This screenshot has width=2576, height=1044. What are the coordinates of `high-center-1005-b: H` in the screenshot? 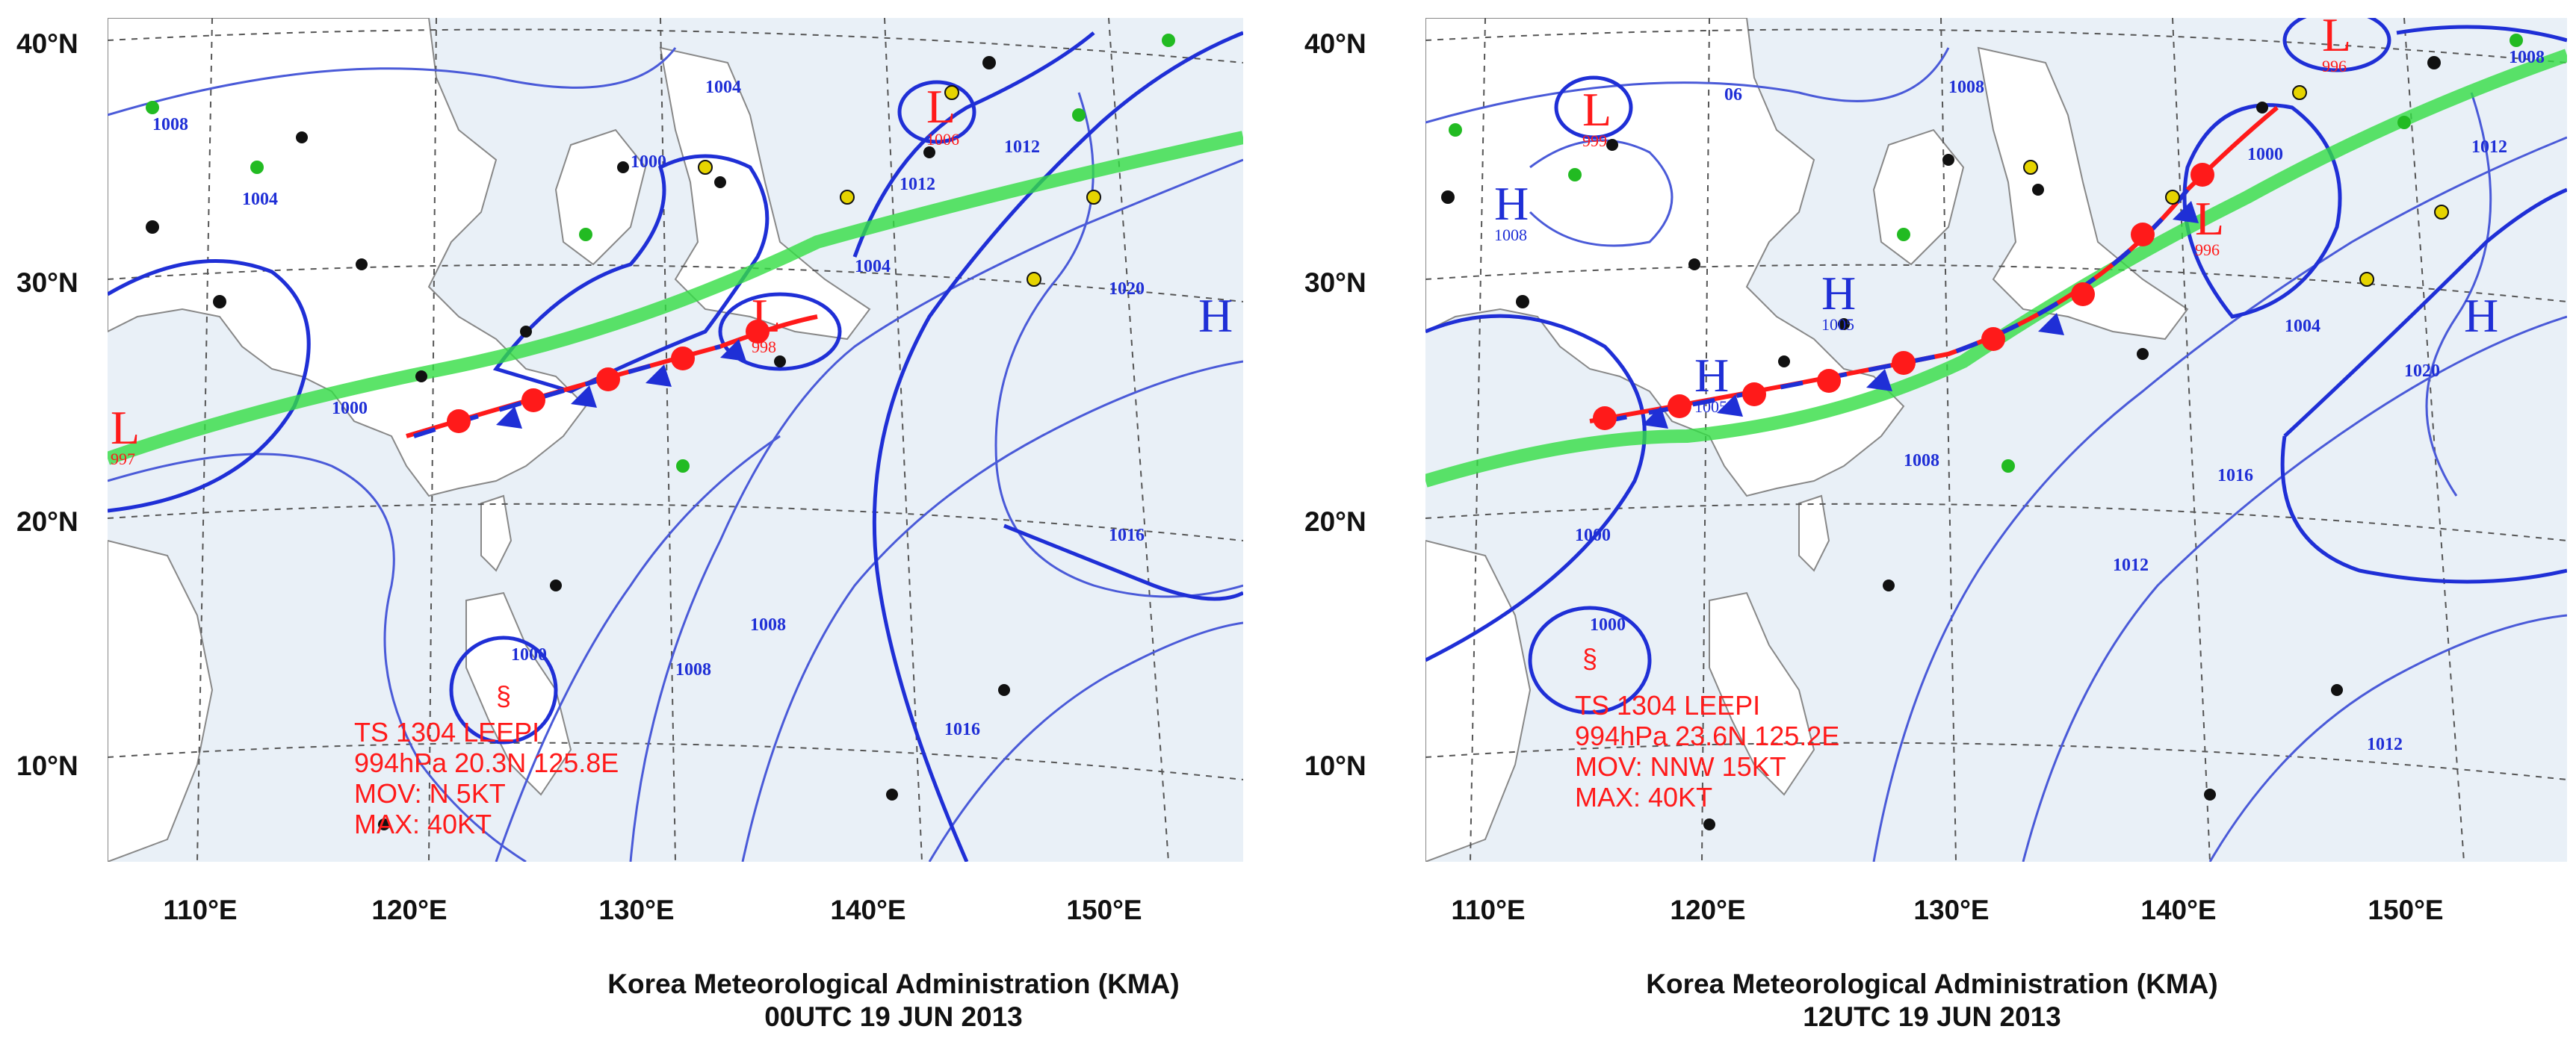 It's located at (1711, 375).